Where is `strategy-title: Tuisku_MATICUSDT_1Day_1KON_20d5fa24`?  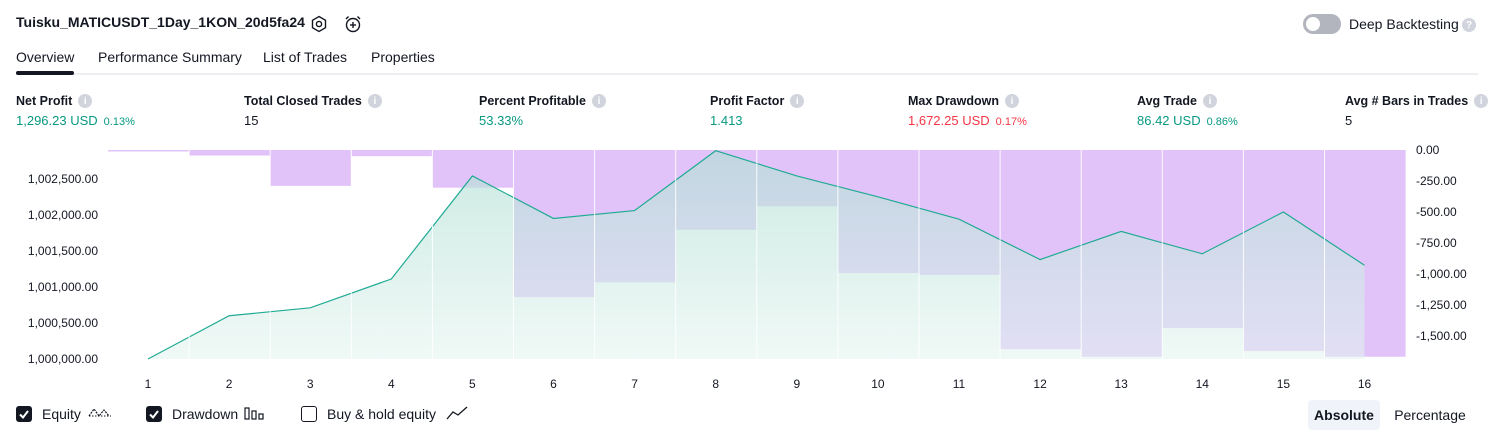 strategy-title: Tuisku_MATICUSDT_1Day_1KON_20d5fa24 is located at coordinates (160, 22).